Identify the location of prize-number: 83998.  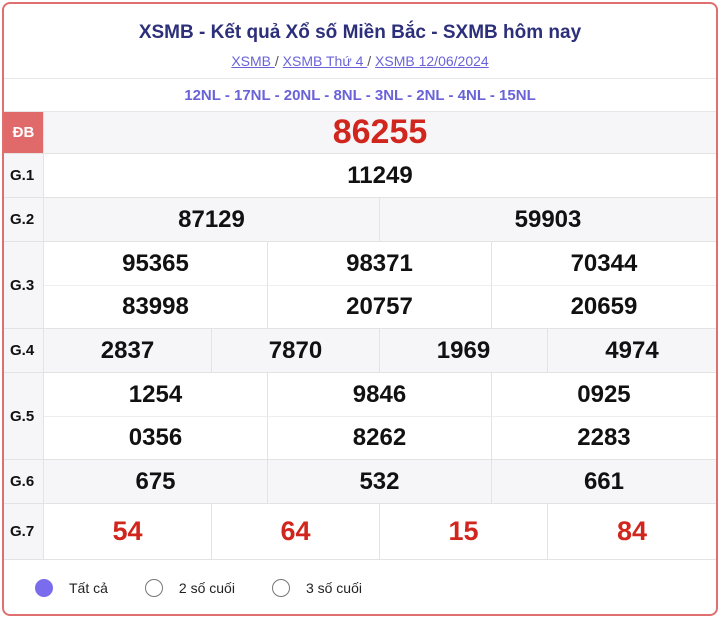
(156, 306).